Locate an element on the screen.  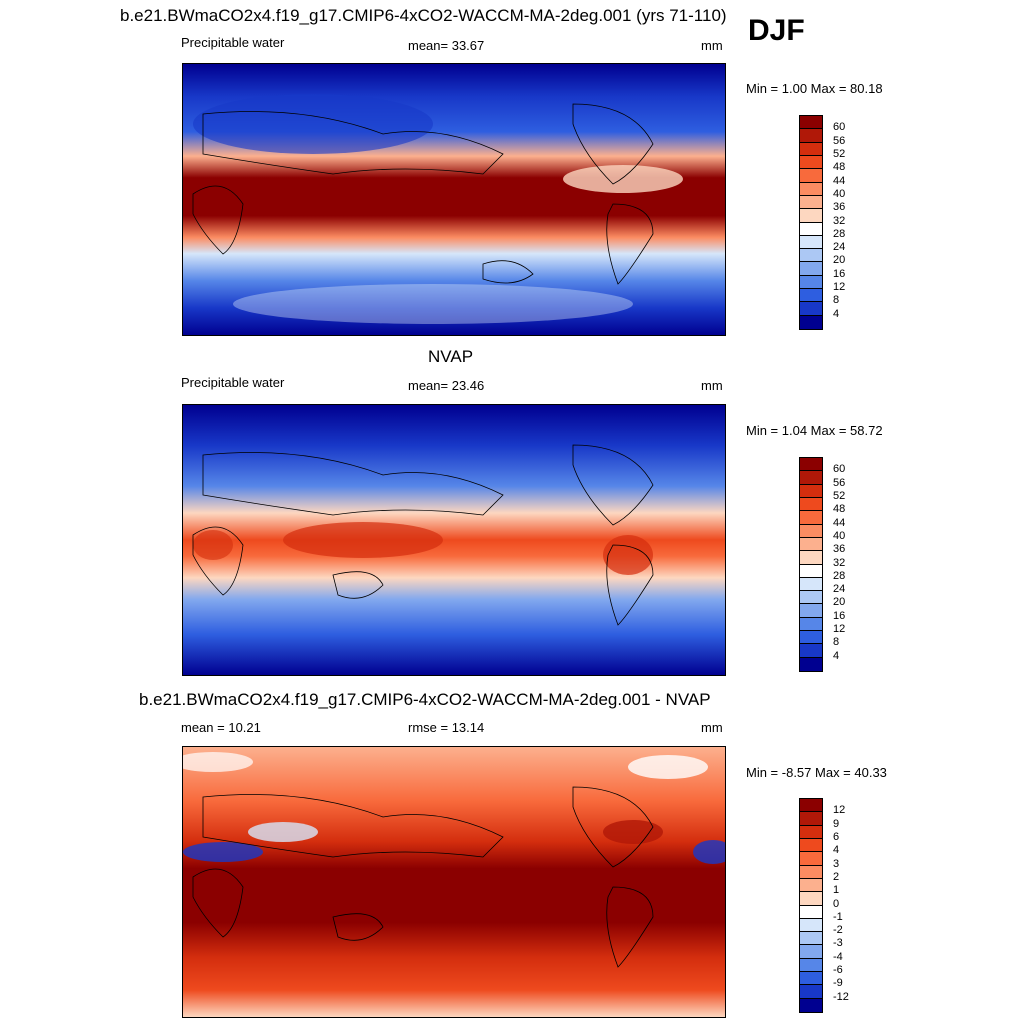
colorbar-level-label: -3 is located at coordinates (838, 943).